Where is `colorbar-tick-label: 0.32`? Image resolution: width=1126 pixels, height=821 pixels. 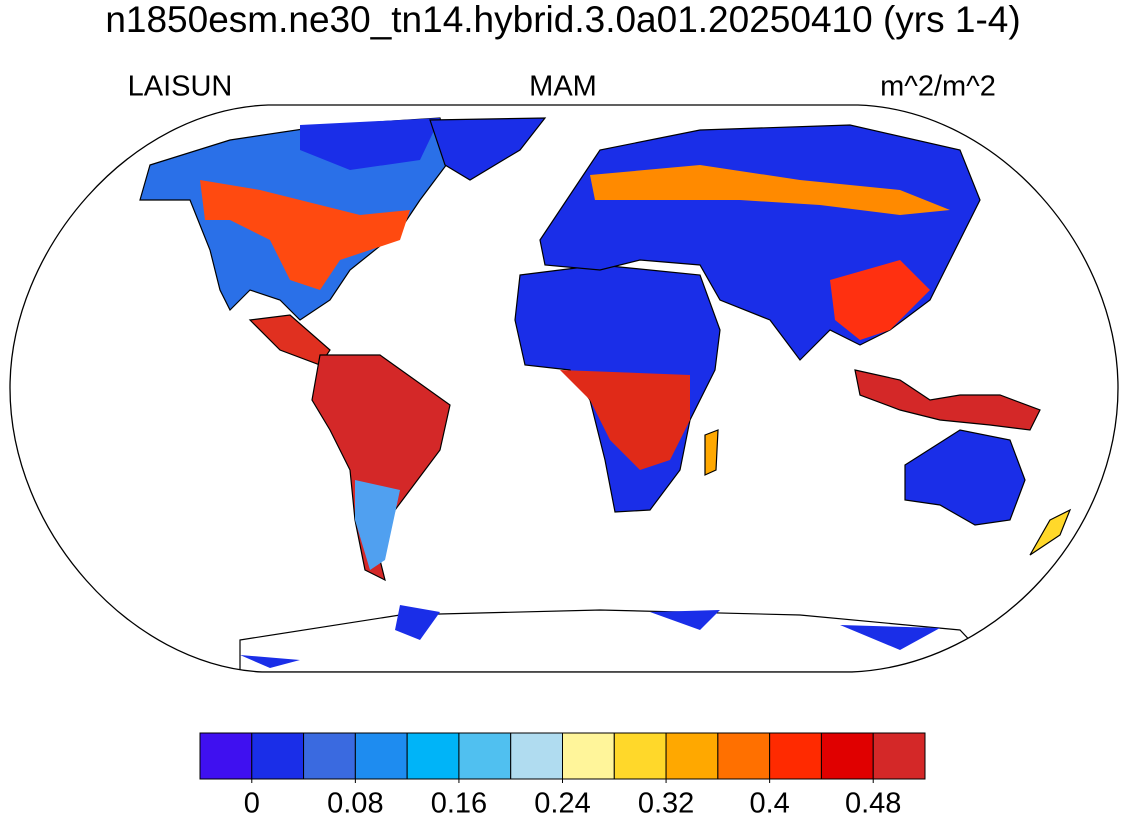 colorbar-tick-label: 0.32 is located at coordinates (666, 804).